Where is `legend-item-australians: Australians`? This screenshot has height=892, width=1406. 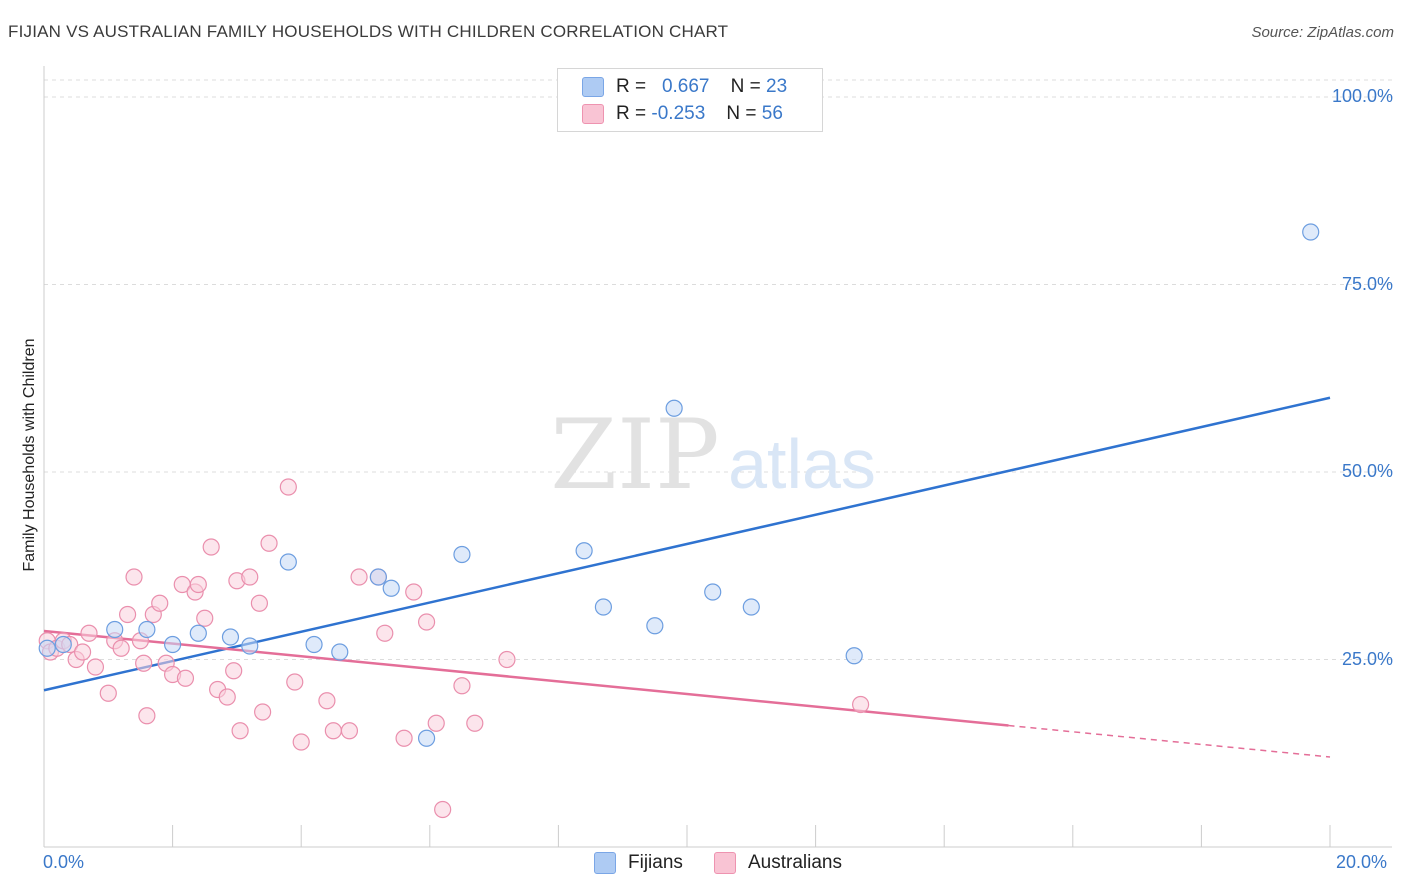 legend-item-australians: Australians is located at coordinates (778, 863).